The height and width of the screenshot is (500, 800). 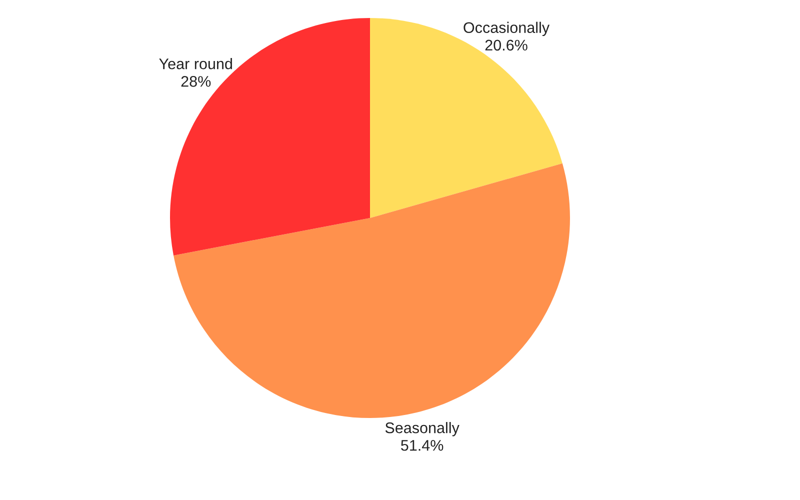 I want to click on data-label: 51.4%, so click(x=422, y=445).